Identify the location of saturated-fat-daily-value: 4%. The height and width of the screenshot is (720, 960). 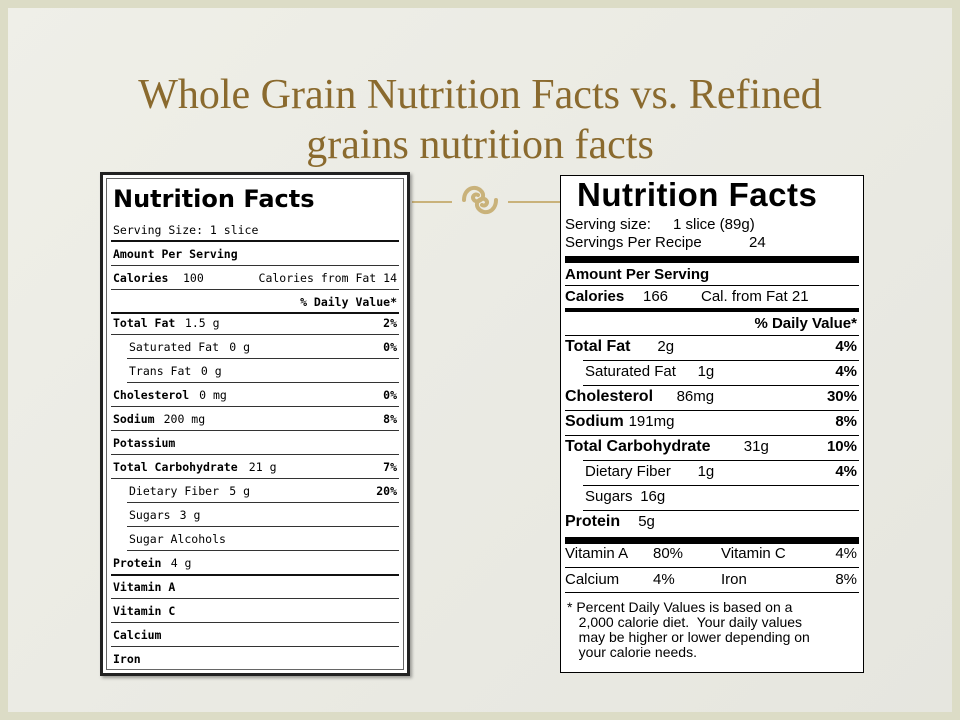
(846, 371).